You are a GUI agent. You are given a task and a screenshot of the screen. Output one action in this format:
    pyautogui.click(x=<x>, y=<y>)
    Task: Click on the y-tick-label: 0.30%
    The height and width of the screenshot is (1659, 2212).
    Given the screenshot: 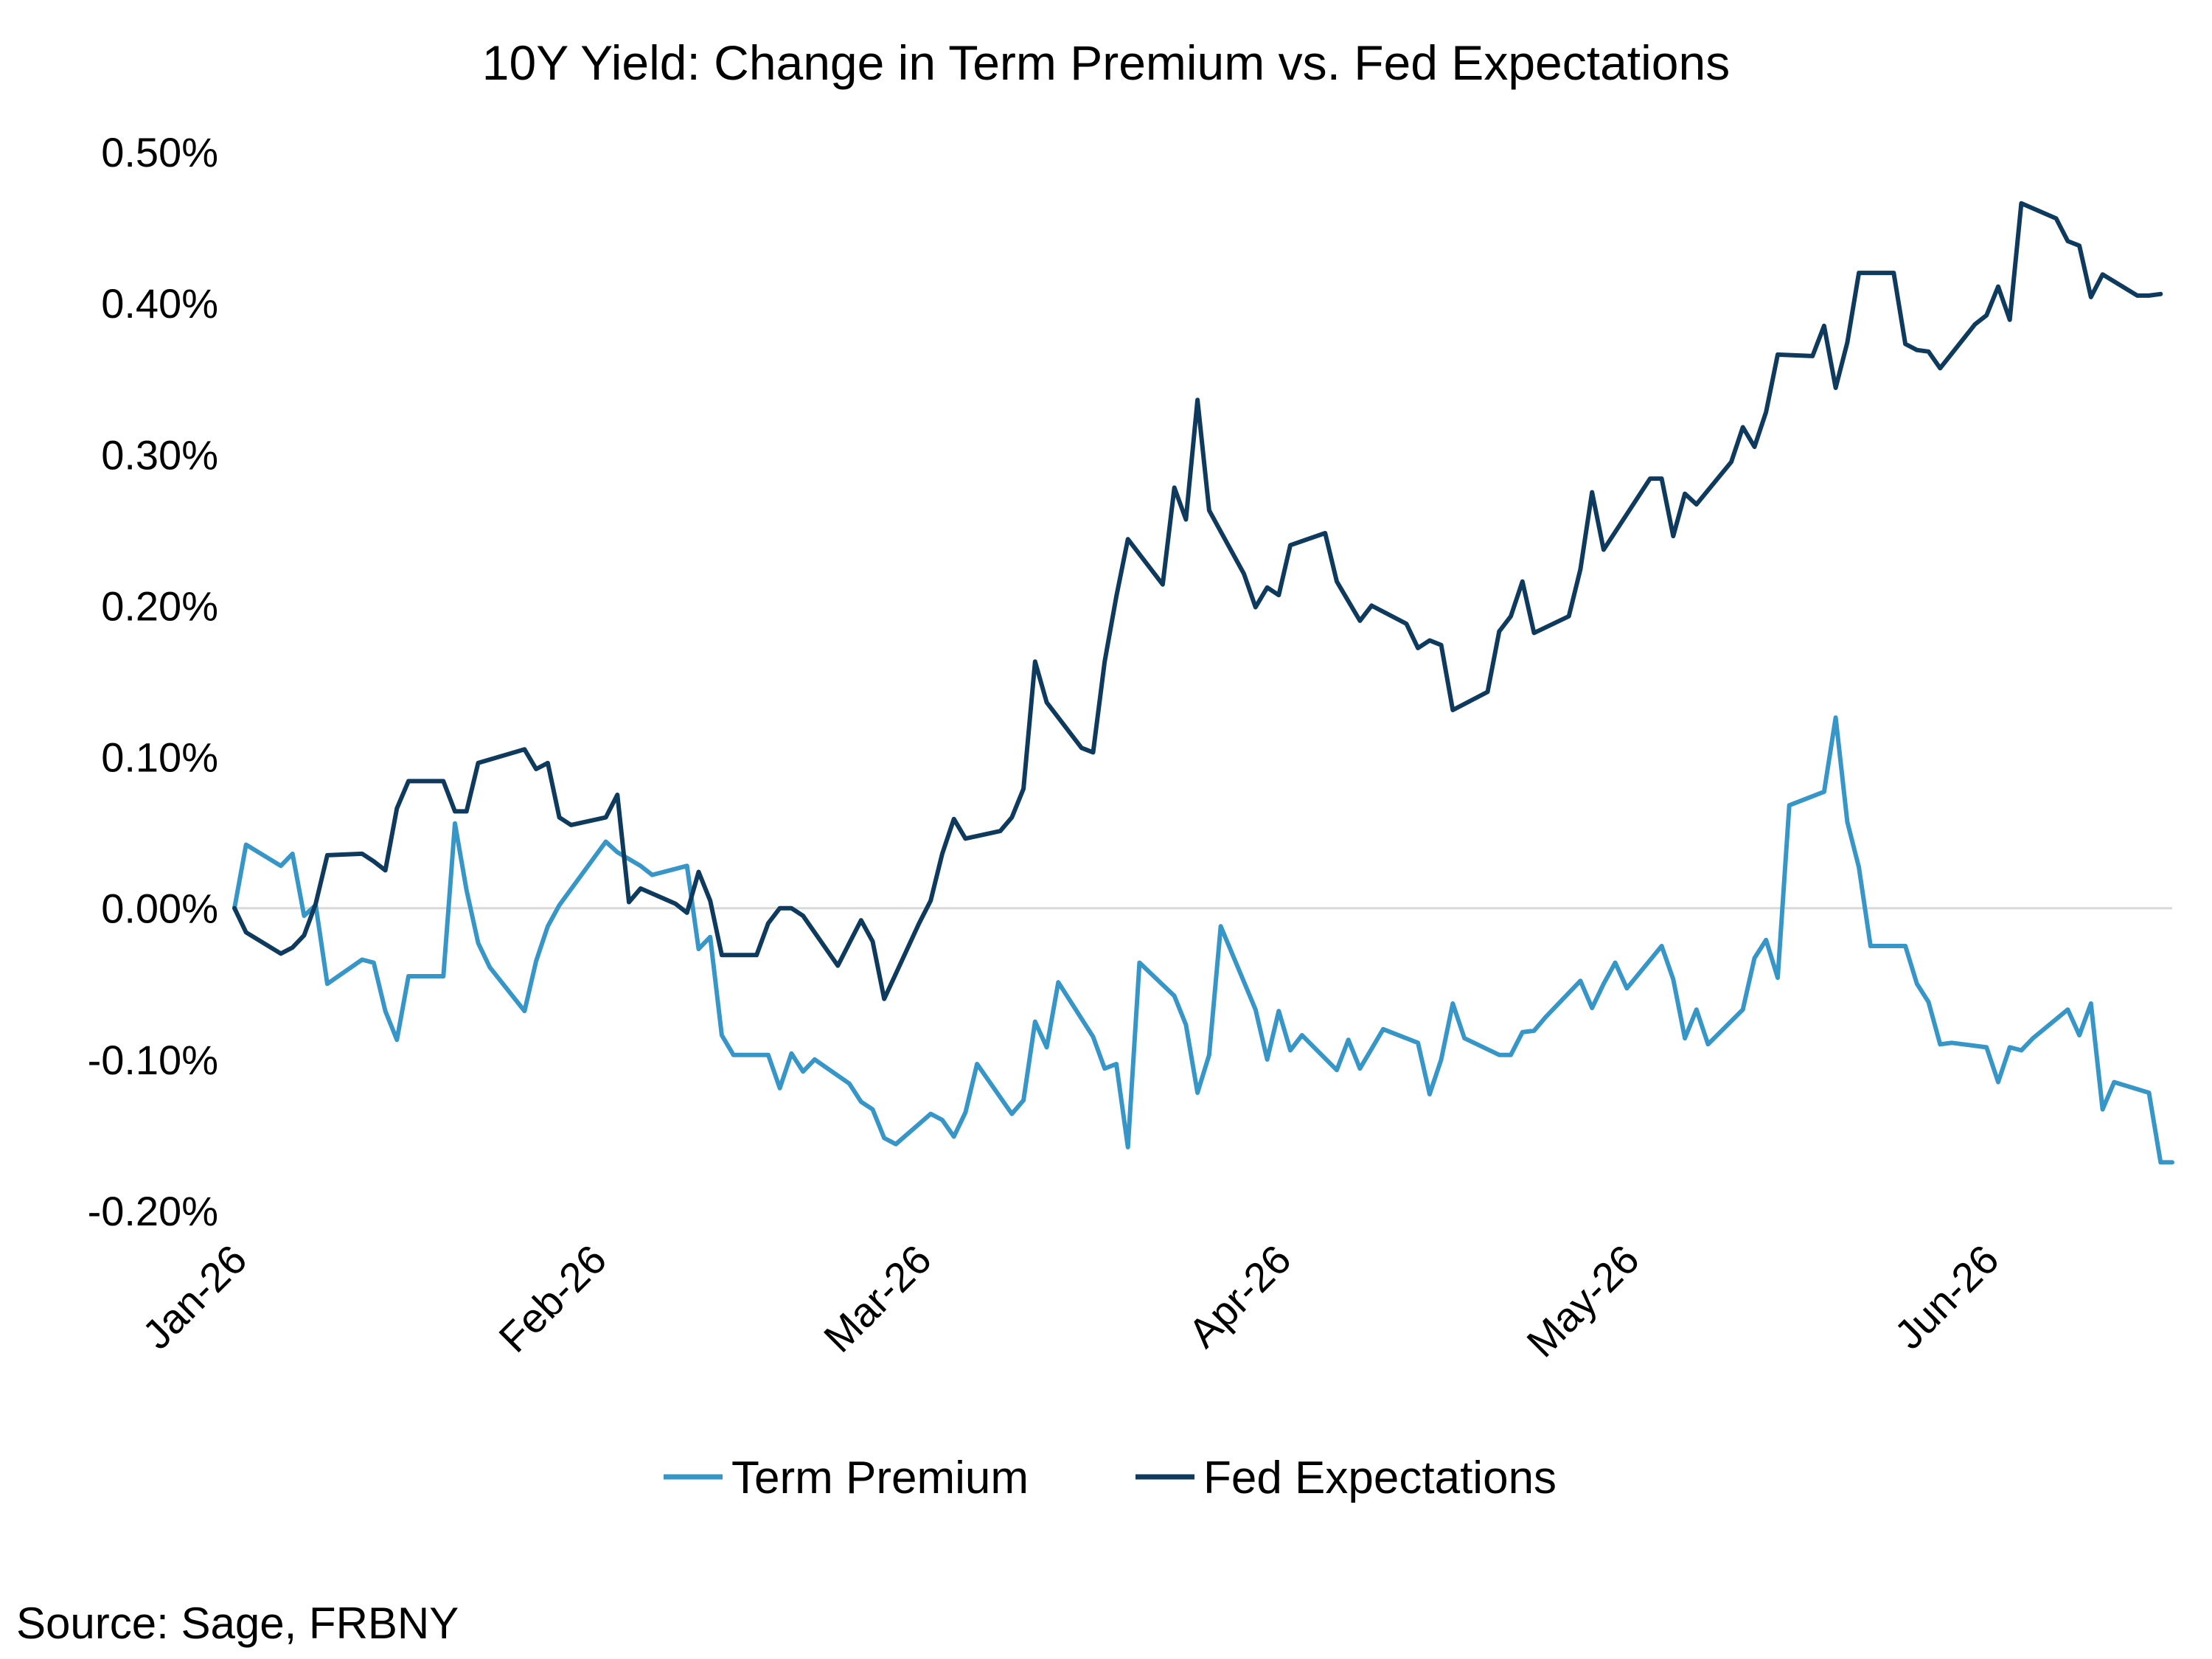 What is the action you would take?
    pyautogui.click(x=159, y=454)
    